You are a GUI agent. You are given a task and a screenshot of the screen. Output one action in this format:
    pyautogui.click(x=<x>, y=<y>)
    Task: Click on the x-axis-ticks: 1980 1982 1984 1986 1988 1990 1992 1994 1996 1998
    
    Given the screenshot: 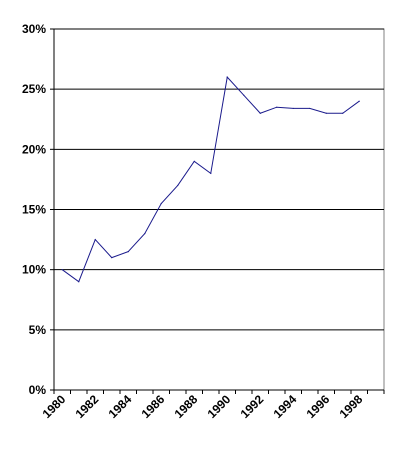 What is the action you would take?
    pyautogui.click(x=212, y=405)
    